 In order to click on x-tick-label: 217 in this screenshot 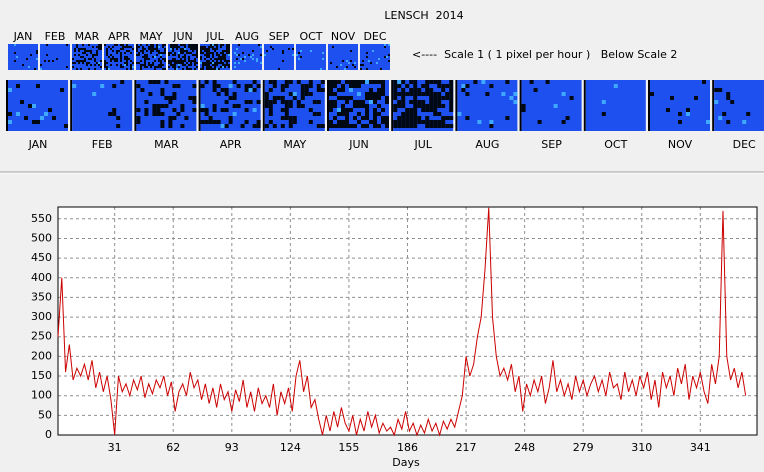, I will do `click(466, 447)`.